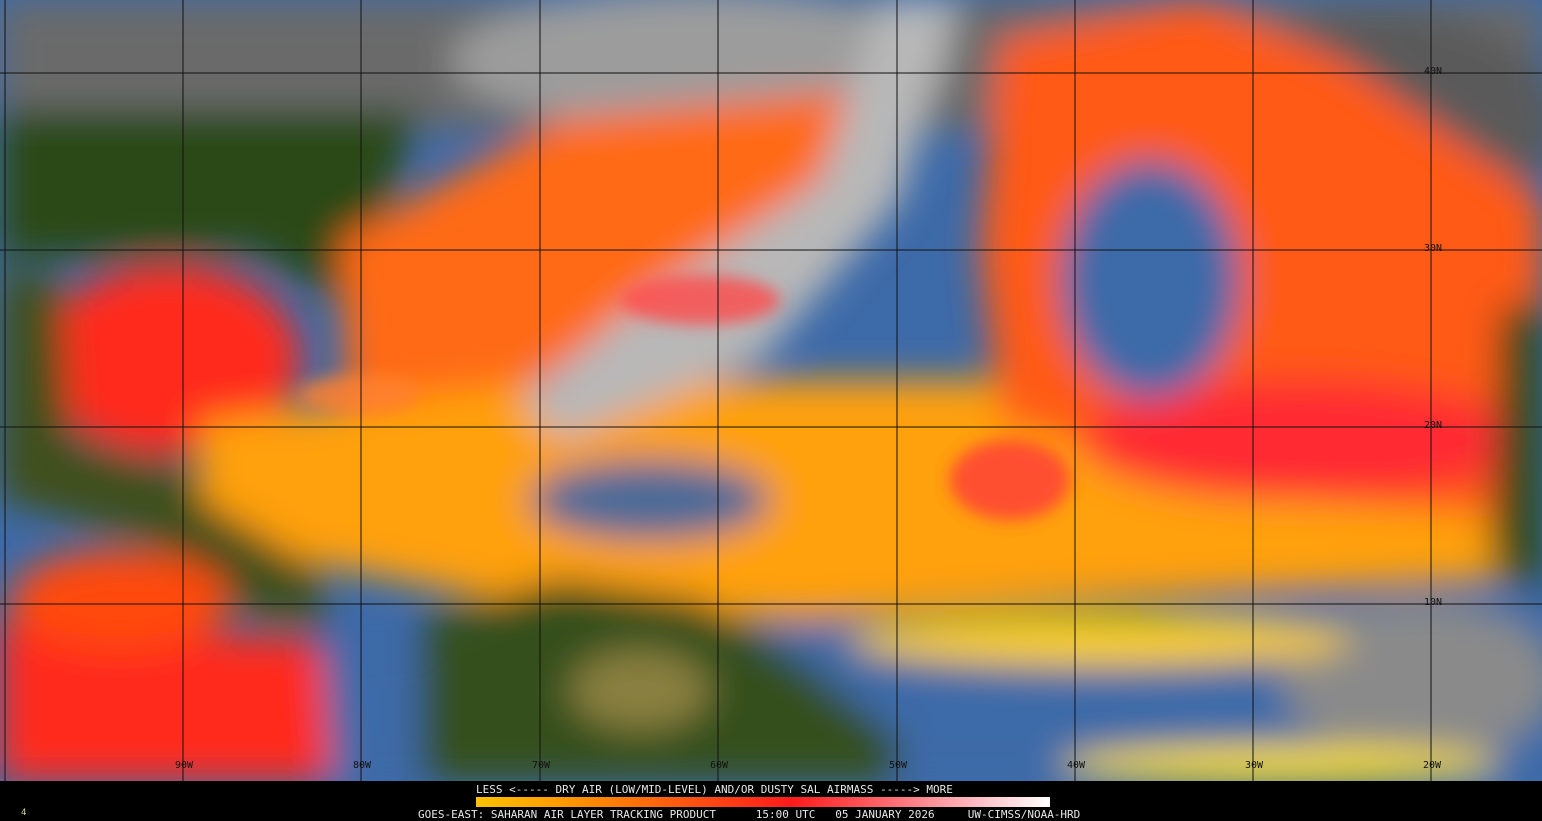  I want to click on land-usa, so click(210, 205).